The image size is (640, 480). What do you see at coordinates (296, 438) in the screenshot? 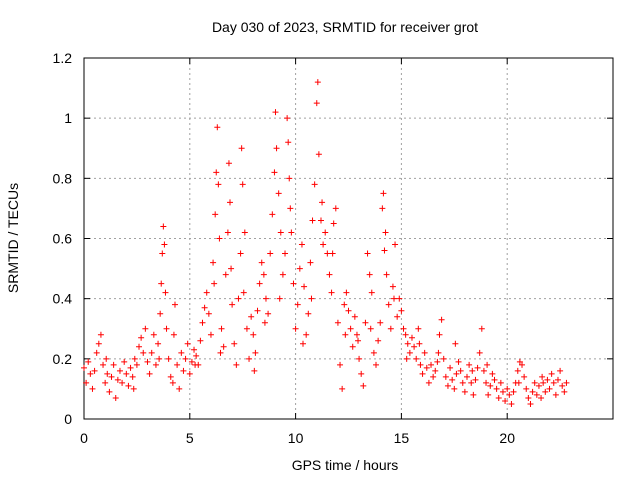
I see `x-tick-label: 10` at bounding box center [296, 438].